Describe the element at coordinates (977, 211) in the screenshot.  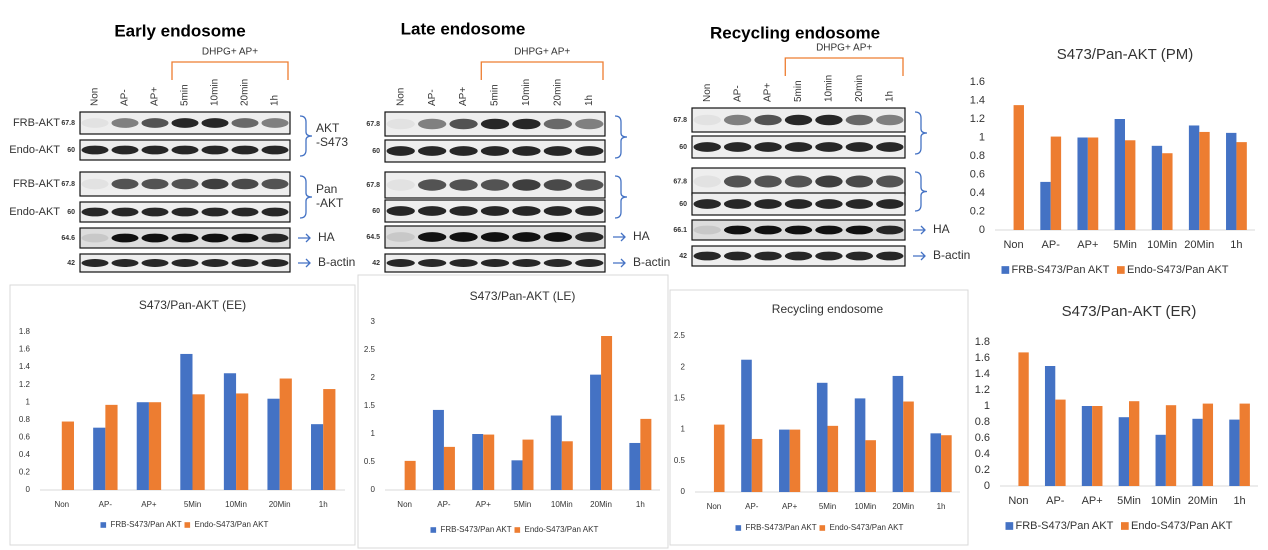
I see `y-tick-label: 0.2` at that location.